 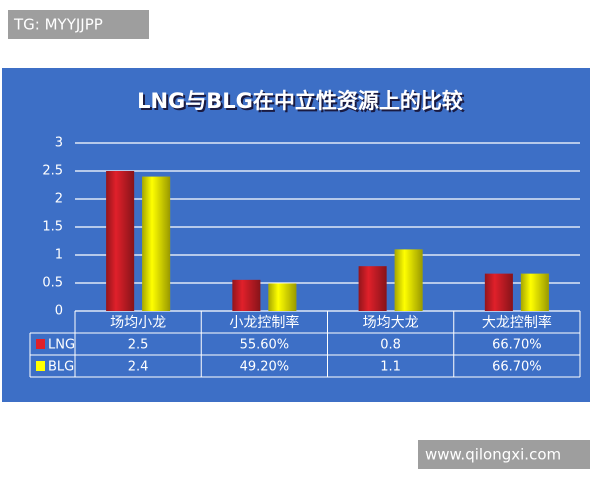 I want to click on x-tick-label: 场均小龙, so click(x=138, y=323).